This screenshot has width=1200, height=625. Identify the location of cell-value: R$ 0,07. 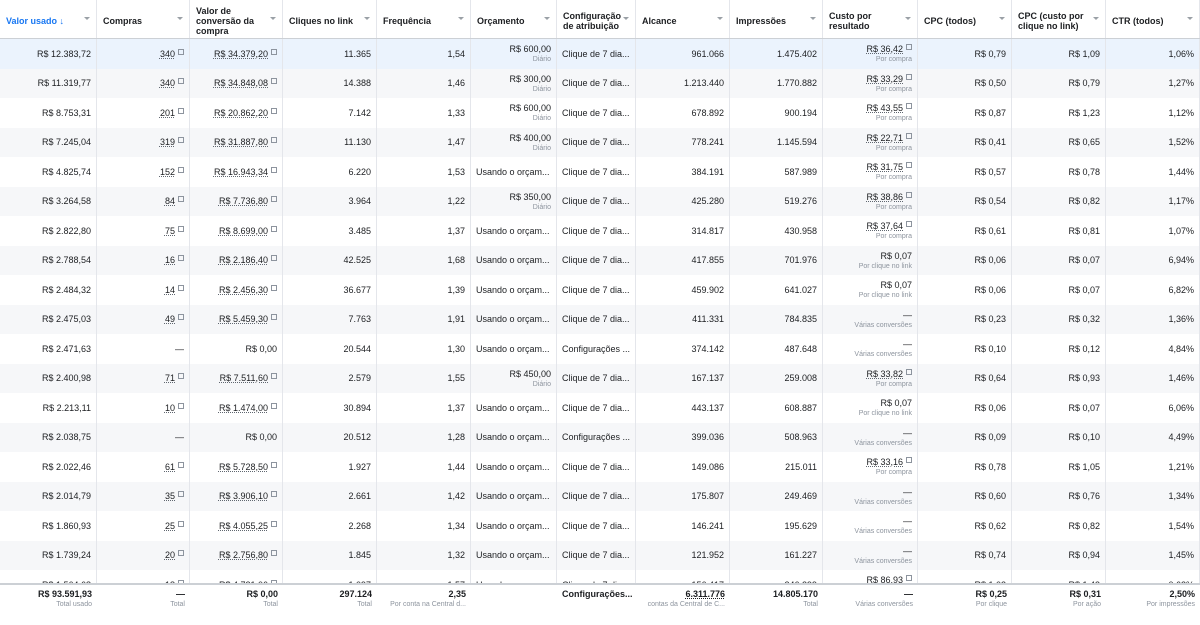
(1084, 260).